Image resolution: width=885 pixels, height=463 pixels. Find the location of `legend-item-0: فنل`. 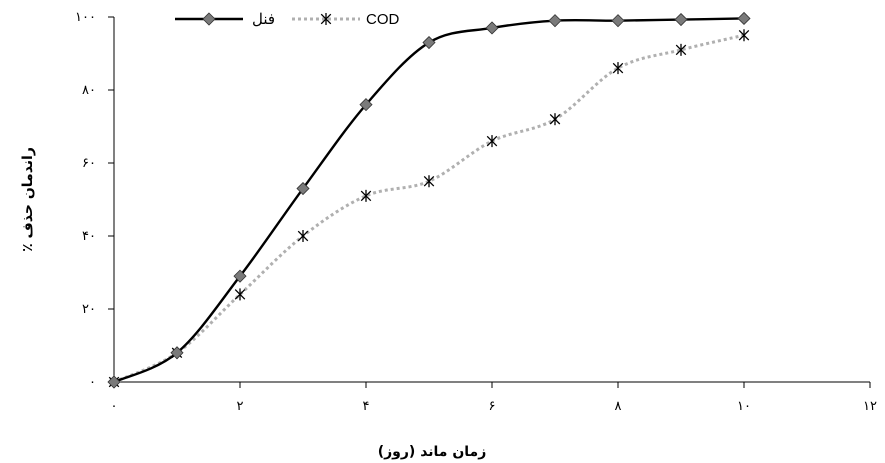

legend-item-0: فنل is located at coordinates (225, 19).